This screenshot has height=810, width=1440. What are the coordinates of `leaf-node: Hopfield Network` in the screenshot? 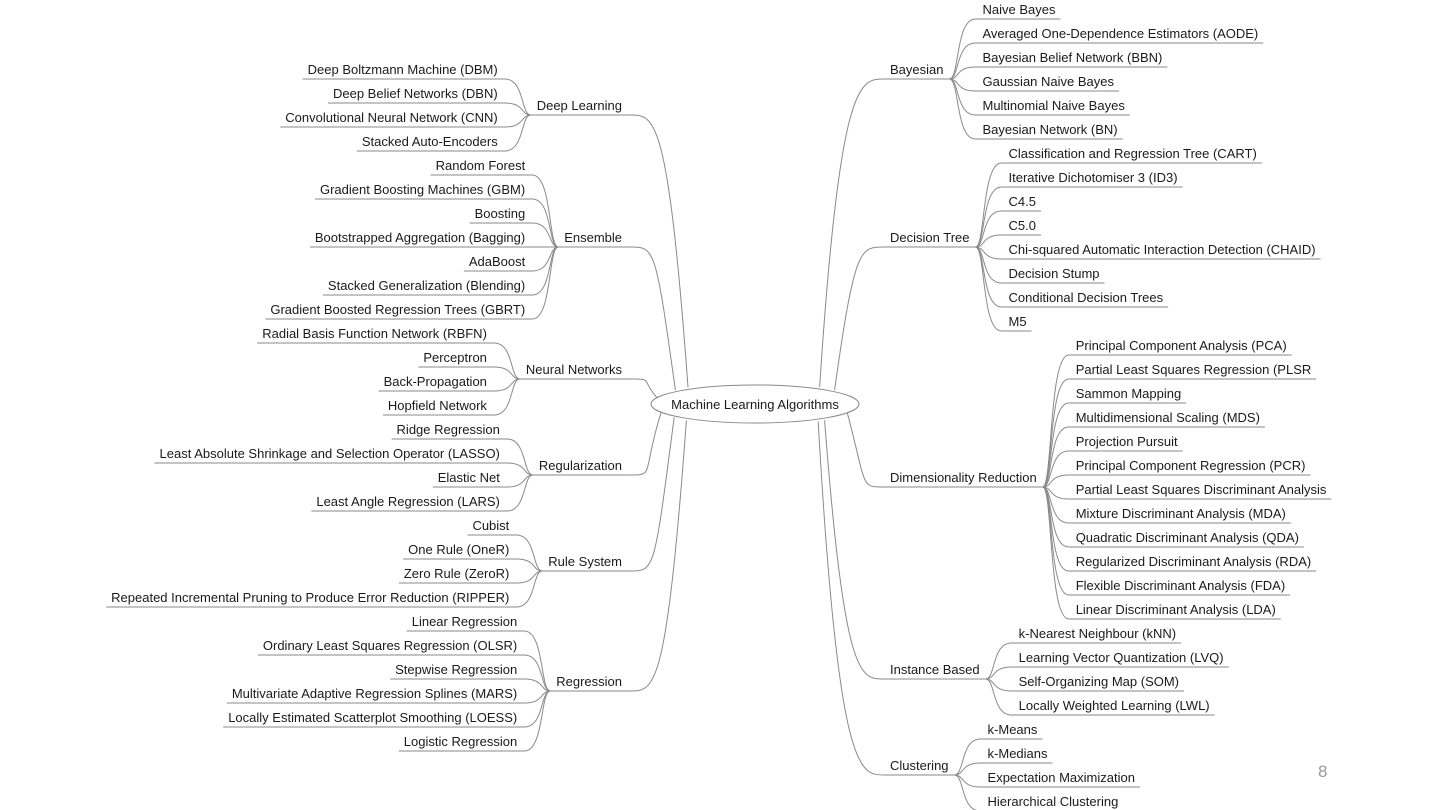 It's located at (437, 405).